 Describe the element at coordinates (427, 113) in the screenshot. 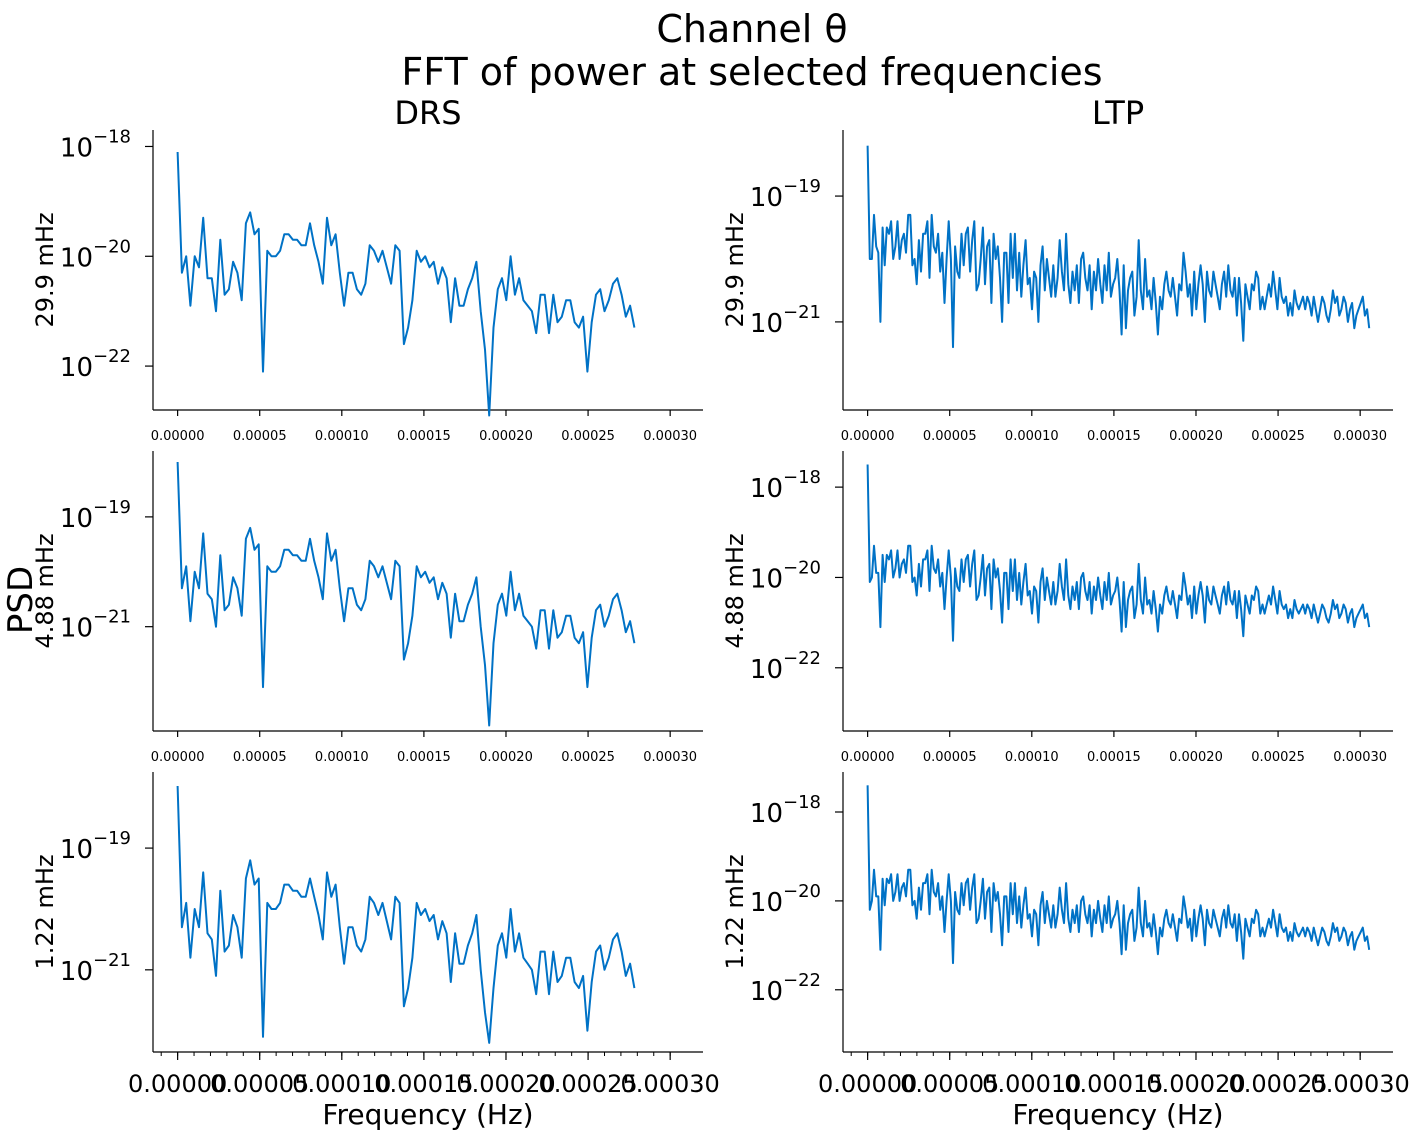

I see `column-title: DRS` at that location.